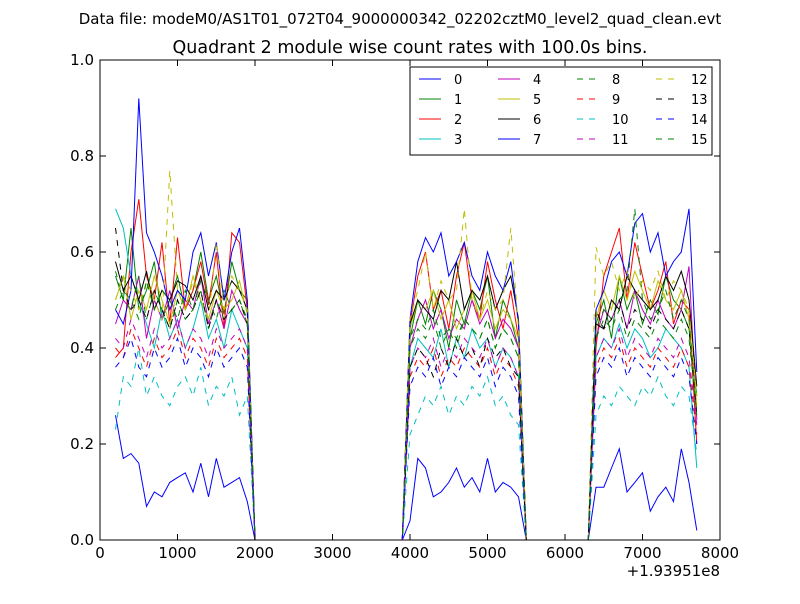  What do you see at coordinates (332, 553) in the screenshot?
I see `x-tick-label: 3000` at bounding box center [332, 553].